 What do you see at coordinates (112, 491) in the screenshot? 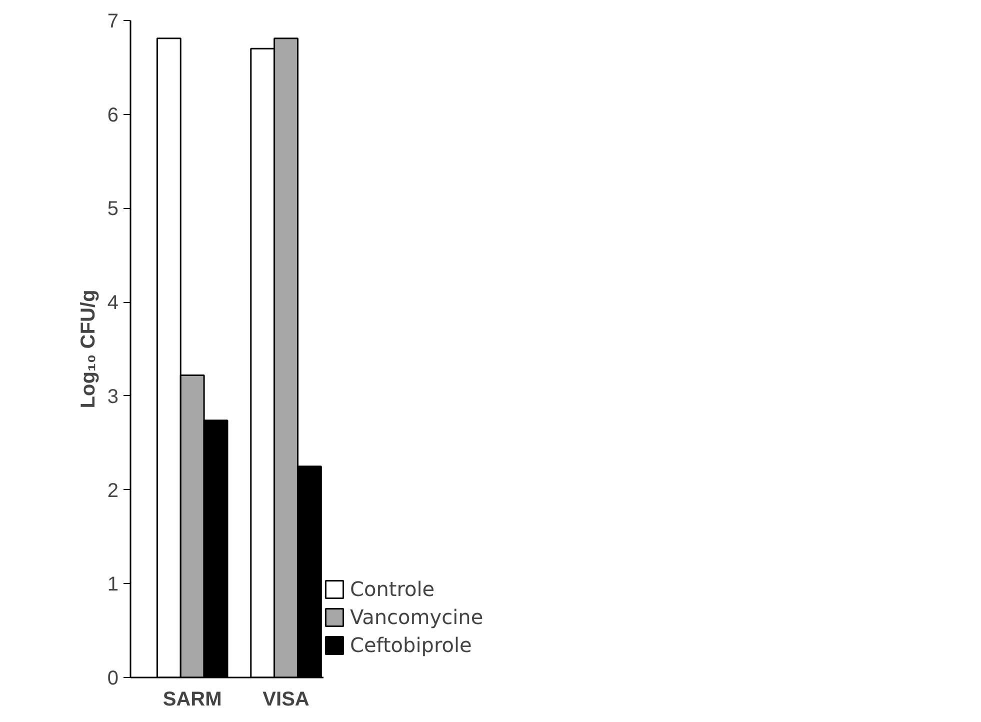
I see `y-tick-label: 2` at bounding box center [112, 491].